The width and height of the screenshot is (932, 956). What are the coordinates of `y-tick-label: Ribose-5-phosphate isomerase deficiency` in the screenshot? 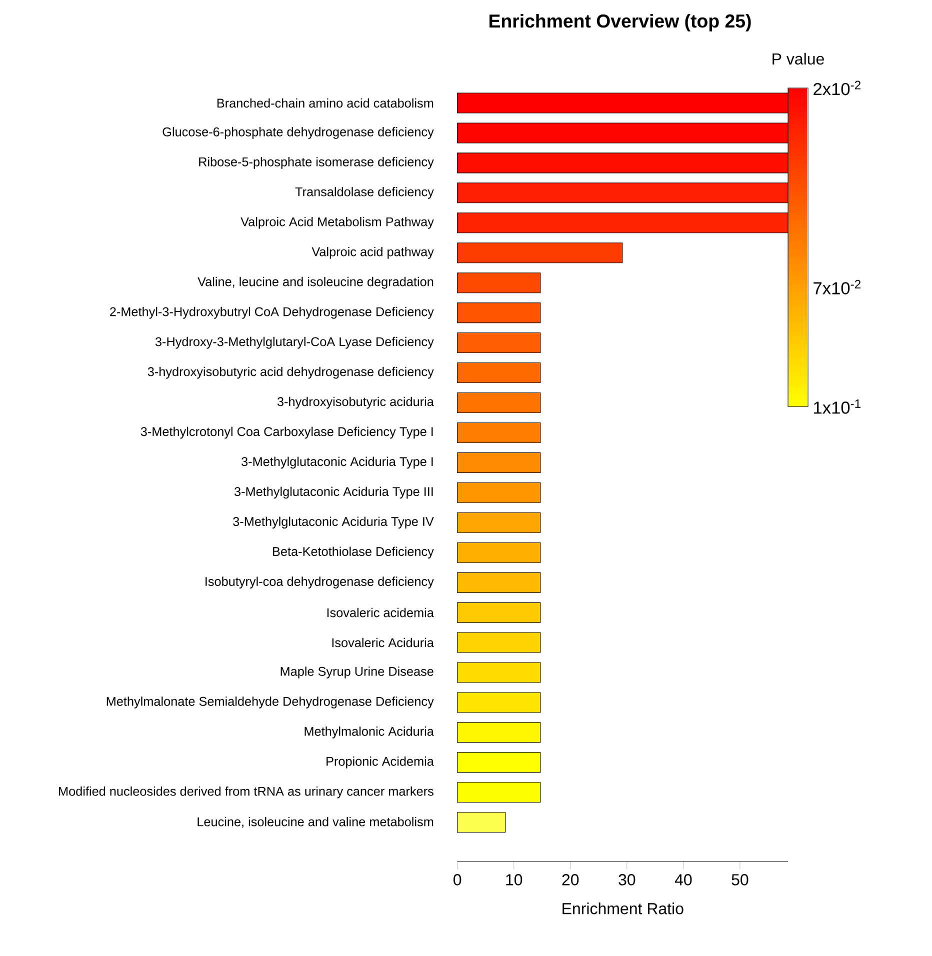 It's located at (316, 163).